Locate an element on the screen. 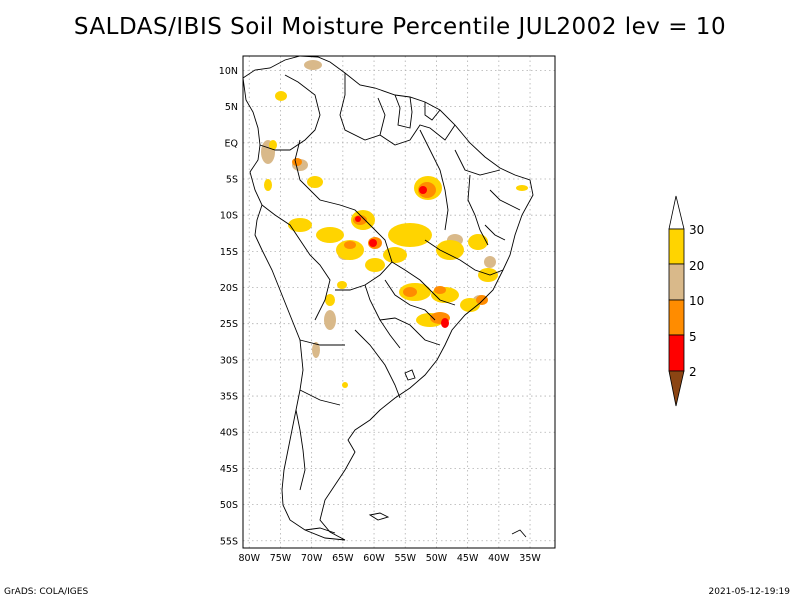 This screenshot has height=600, width=800. lon-tick-label: 40W is located at coordinates (499, 558).